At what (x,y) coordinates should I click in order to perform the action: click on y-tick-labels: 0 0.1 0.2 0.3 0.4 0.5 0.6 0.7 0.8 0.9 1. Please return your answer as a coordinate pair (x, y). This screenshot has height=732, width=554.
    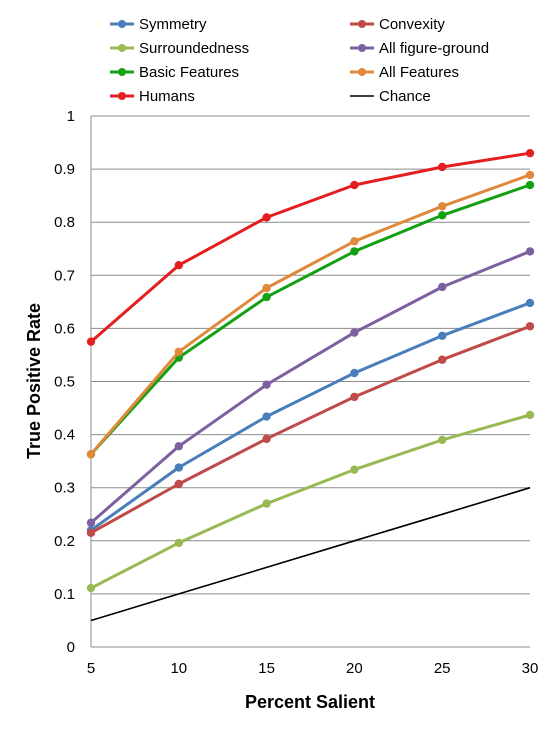
    Looking at the image, I should click on (64, 382).